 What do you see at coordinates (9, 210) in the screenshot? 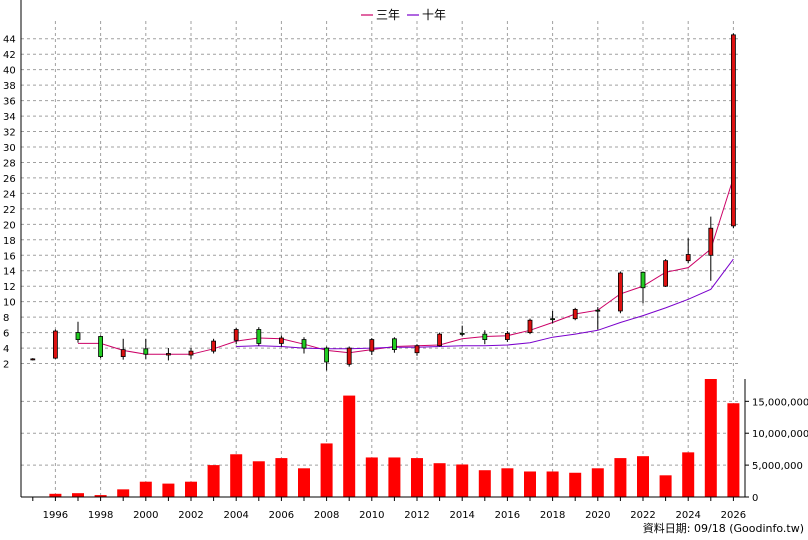
I see `price-tick-label: 22` at bounding box center [9, 210].